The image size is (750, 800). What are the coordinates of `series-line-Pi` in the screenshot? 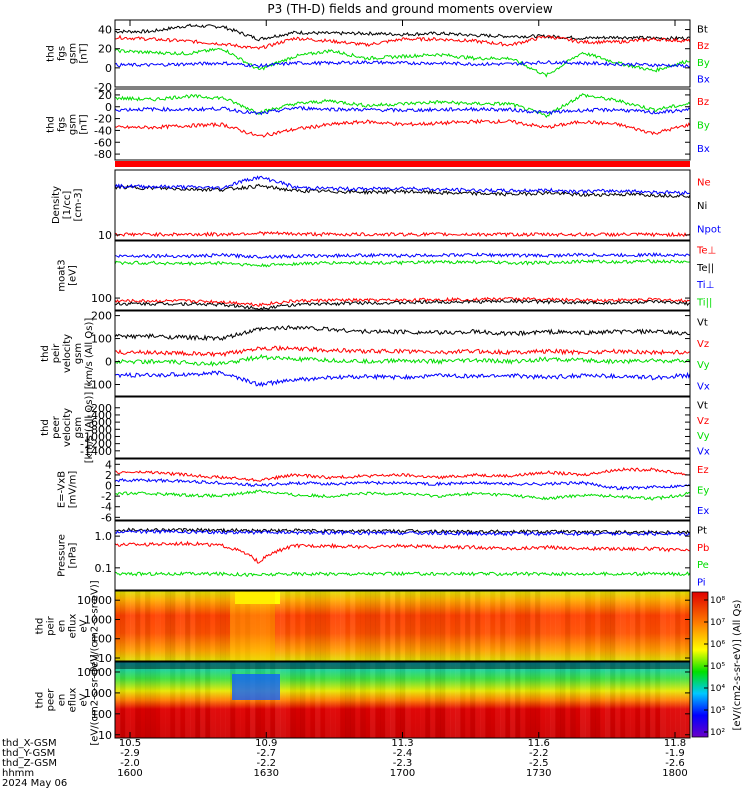 It's located at (402, 533).